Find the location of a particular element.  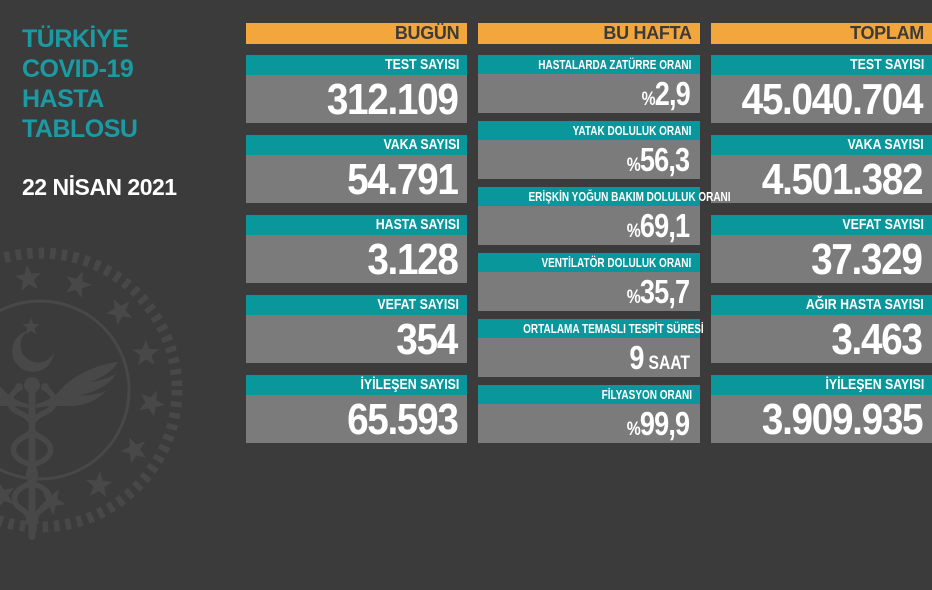

column-header: BUGÜN is located at coordinates (357, 33).